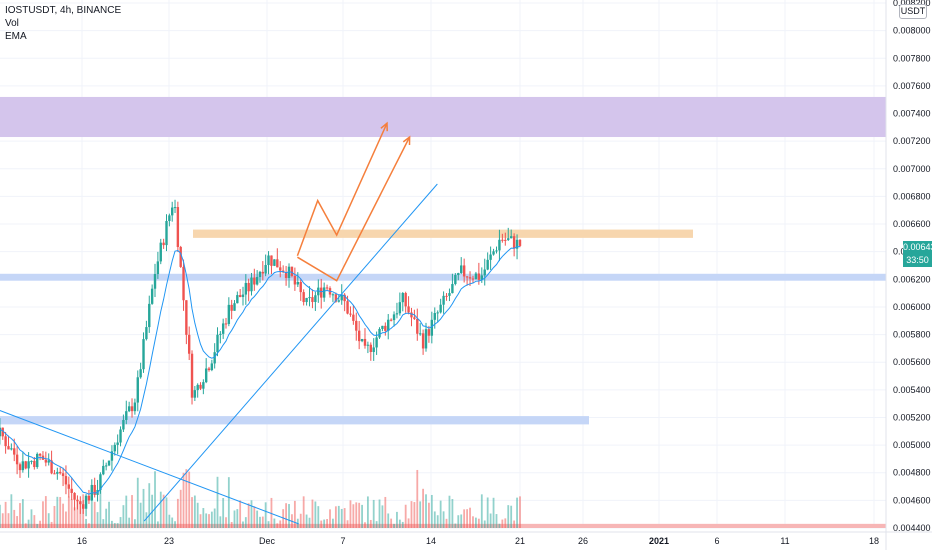 The image size is (932, 550). Describe the element at coordinates (912, 86) in the screenshot. I see `price-tick-label: 0.007600` at that location.